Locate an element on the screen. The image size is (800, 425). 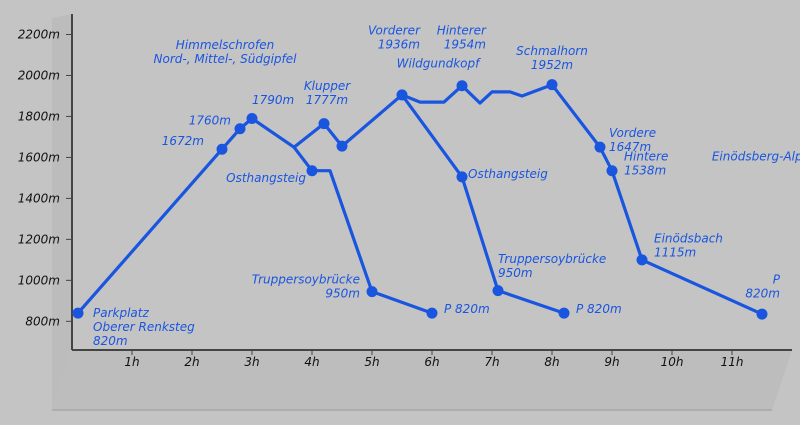
y-tick-label: 1800m is located at coordinates (39, 116).